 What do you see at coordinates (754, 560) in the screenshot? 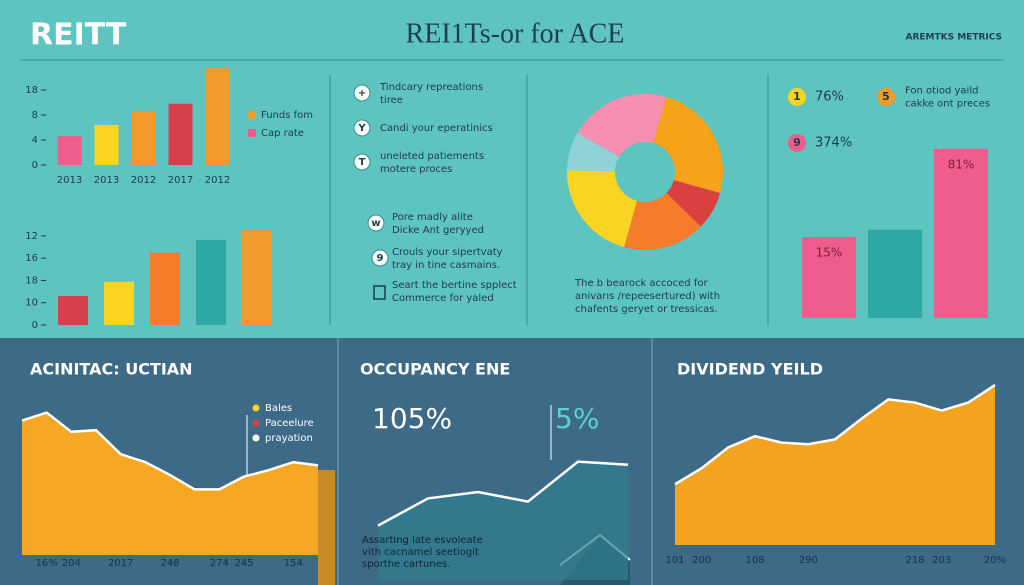
I see `x-tick-label: 108` at bounding box center [754, 560].